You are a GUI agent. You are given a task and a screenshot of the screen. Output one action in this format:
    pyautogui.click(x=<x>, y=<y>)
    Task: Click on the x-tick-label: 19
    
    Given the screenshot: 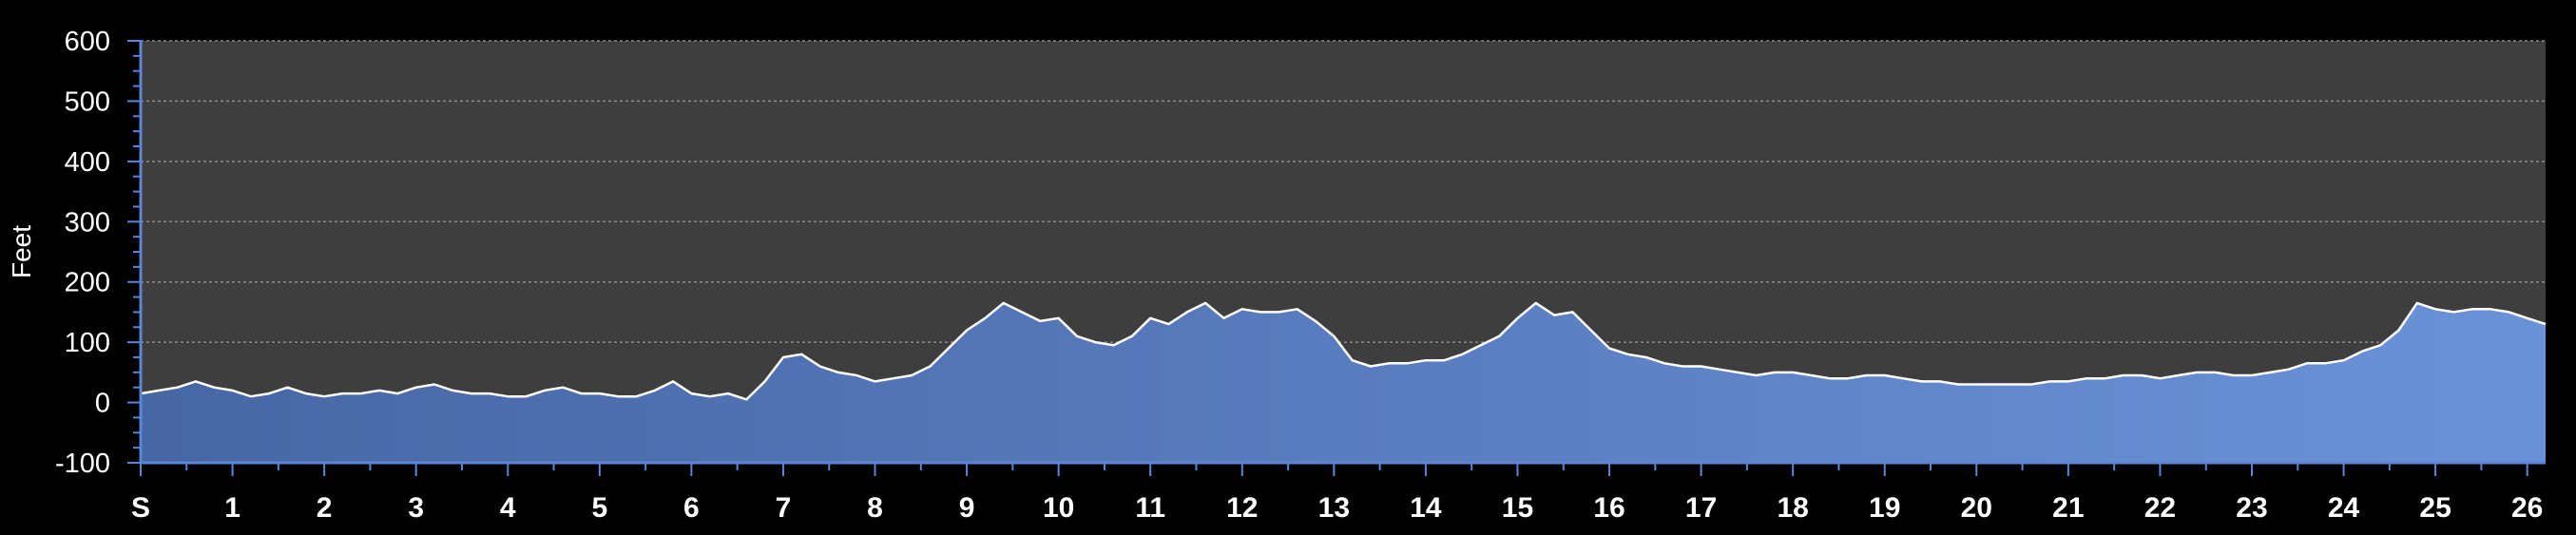 What is the action you would take?
    pyautogui.click(x=1884, y=508)
    